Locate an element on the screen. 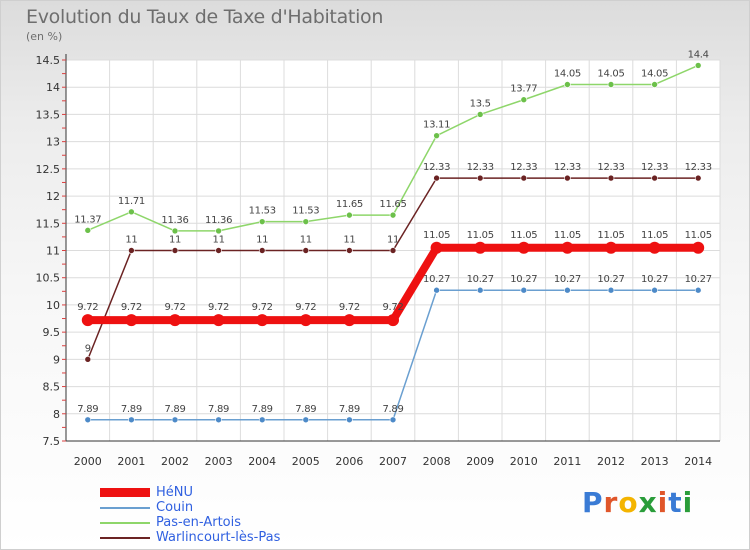 The height and width of the screenshot is (550, 750). data-label-warlincourt-l-s-pas: 9 is located at coordinates (88, 348).